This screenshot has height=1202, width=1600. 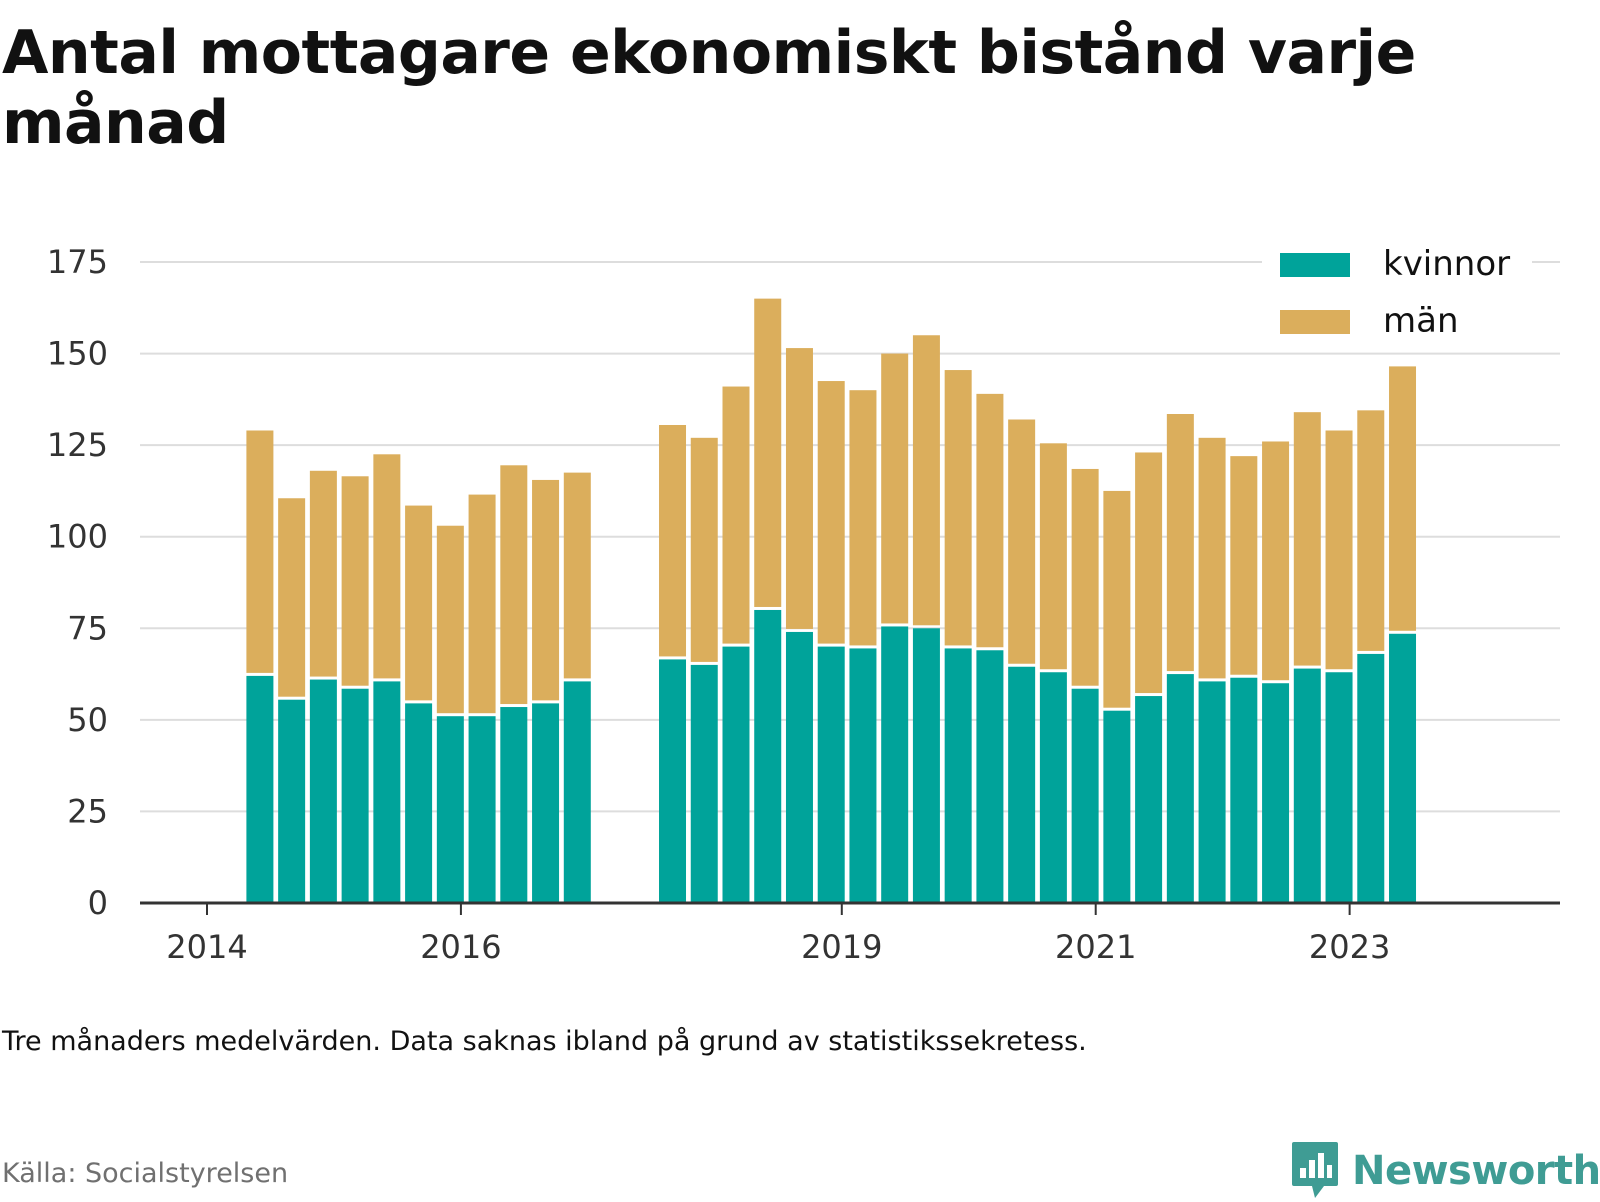 What do you see at coordinates (87, 628) in the screenshot?
I see `y-tick-label: 75` at bounding box center [87, 628].